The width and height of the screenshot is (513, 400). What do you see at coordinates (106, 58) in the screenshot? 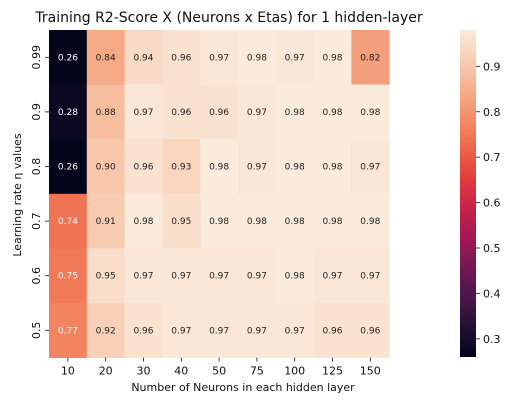
I see `cell-value-label: 0.84` at bounding box center [106, 58].